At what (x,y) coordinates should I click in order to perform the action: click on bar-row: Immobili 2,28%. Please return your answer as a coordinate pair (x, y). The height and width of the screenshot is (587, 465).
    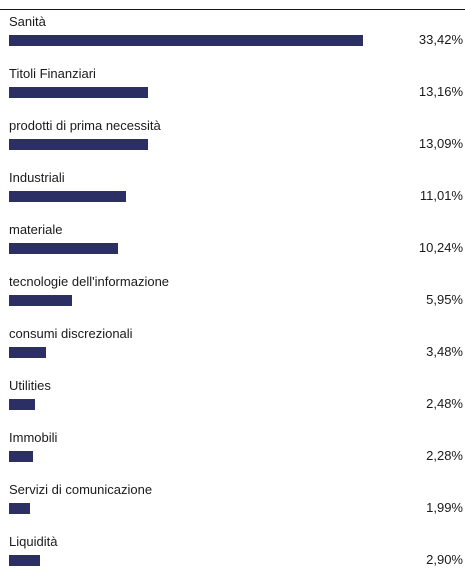
    Looking at the image, I should click on (232, 457).